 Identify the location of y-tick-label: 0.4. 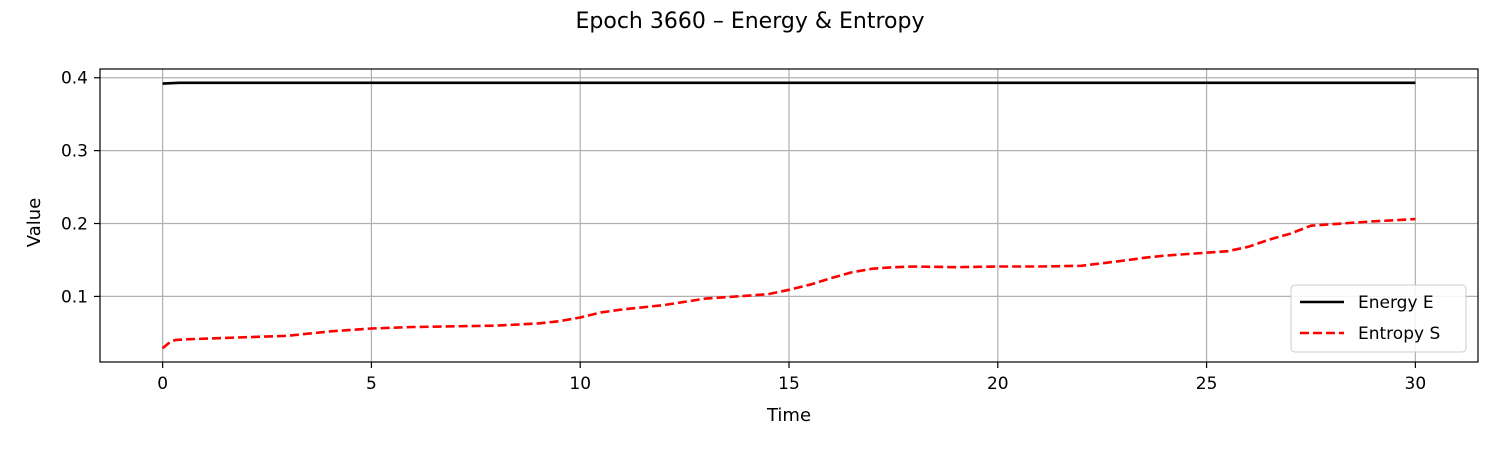
(74, 79).